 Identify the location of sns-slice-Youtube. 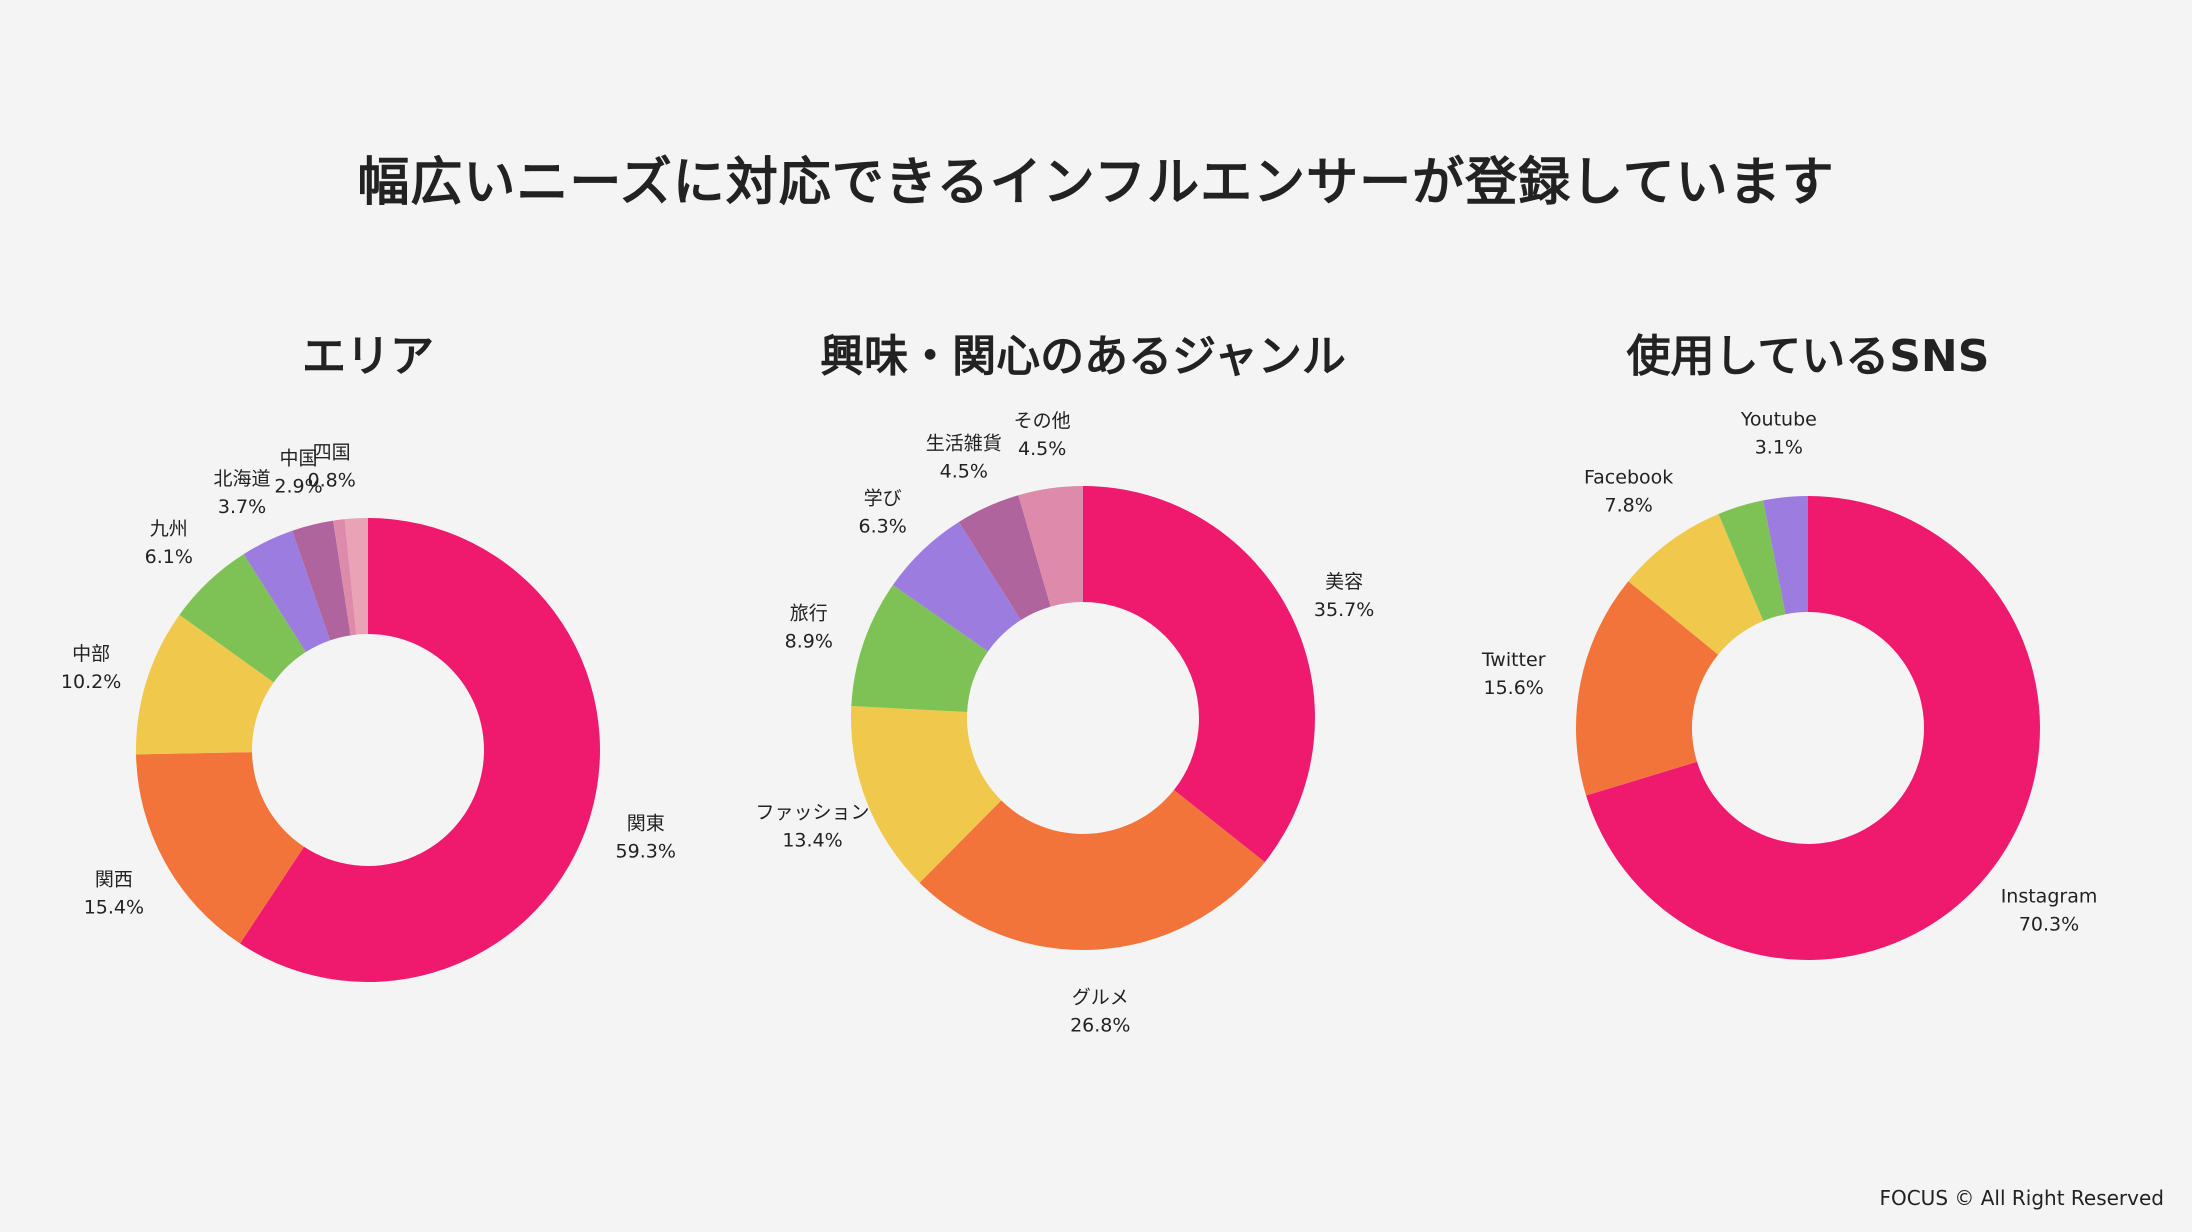
(1785, 555).